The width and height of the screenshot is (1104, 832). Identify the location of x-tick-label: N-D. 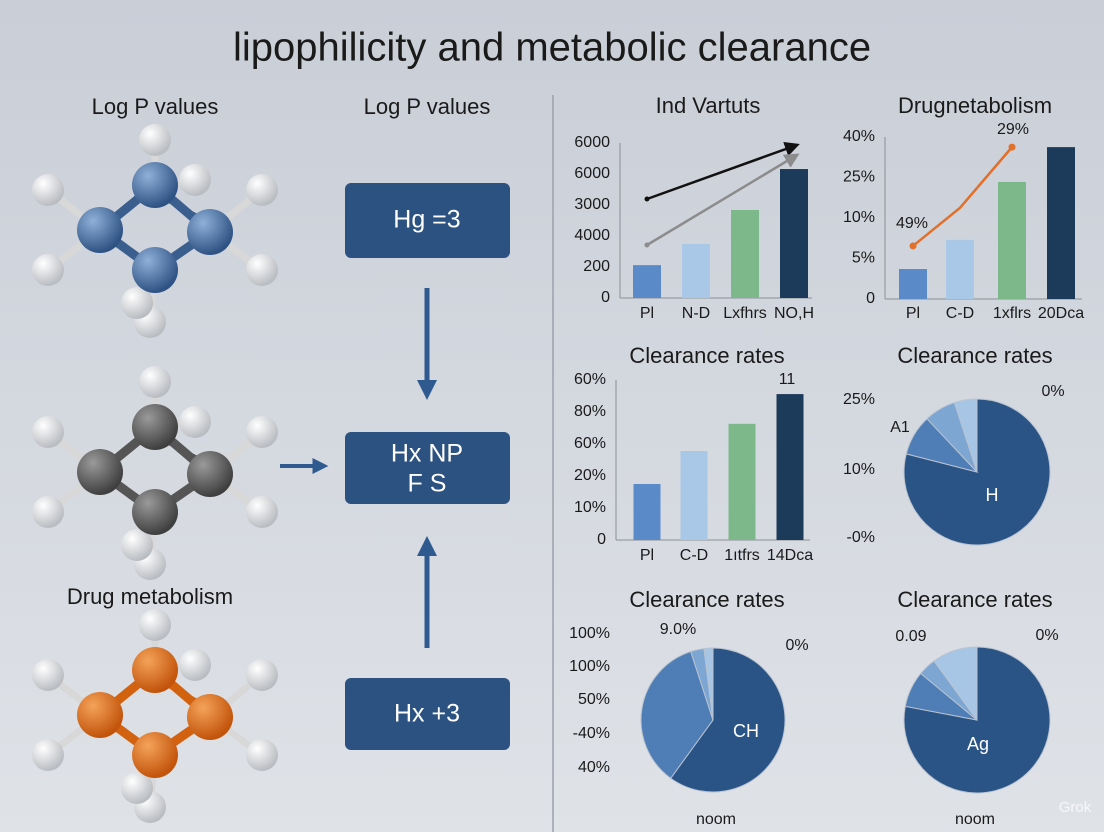
(696, 313).